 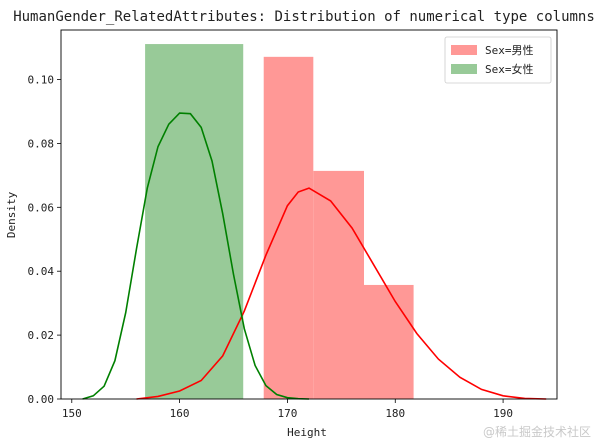 I want to click on x-tick-label: 190, so click(x=503, y=413).